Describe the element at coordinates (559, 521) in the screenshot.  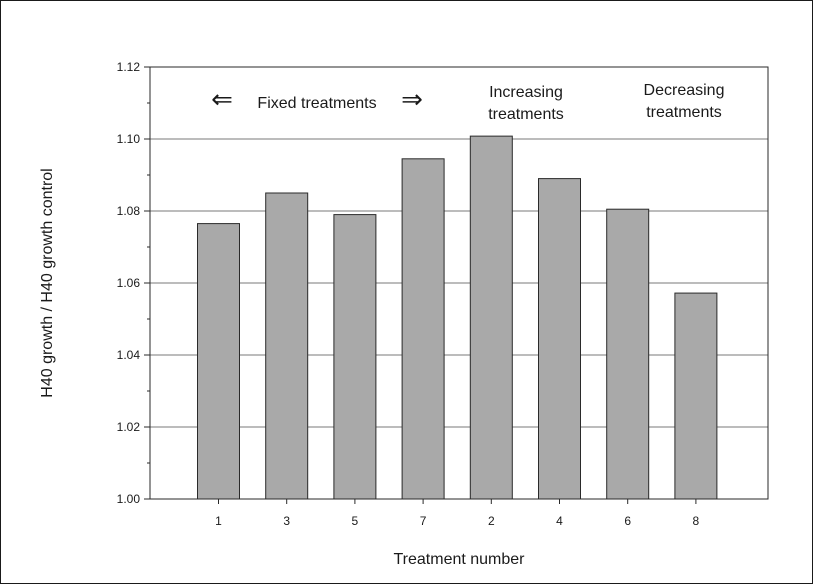
I see `x-tick-label: 4` at that location.